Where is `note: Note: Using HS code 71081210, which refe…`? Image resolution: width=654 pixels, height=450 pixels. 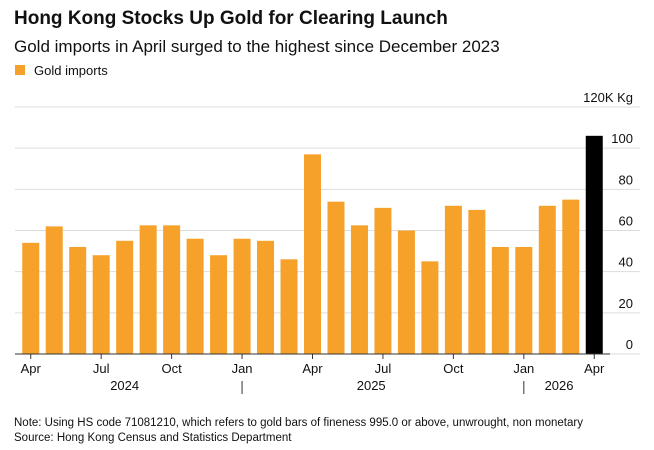 note: Note: Using HS code 71081210, which refe… is located at coordinates (298, 423).